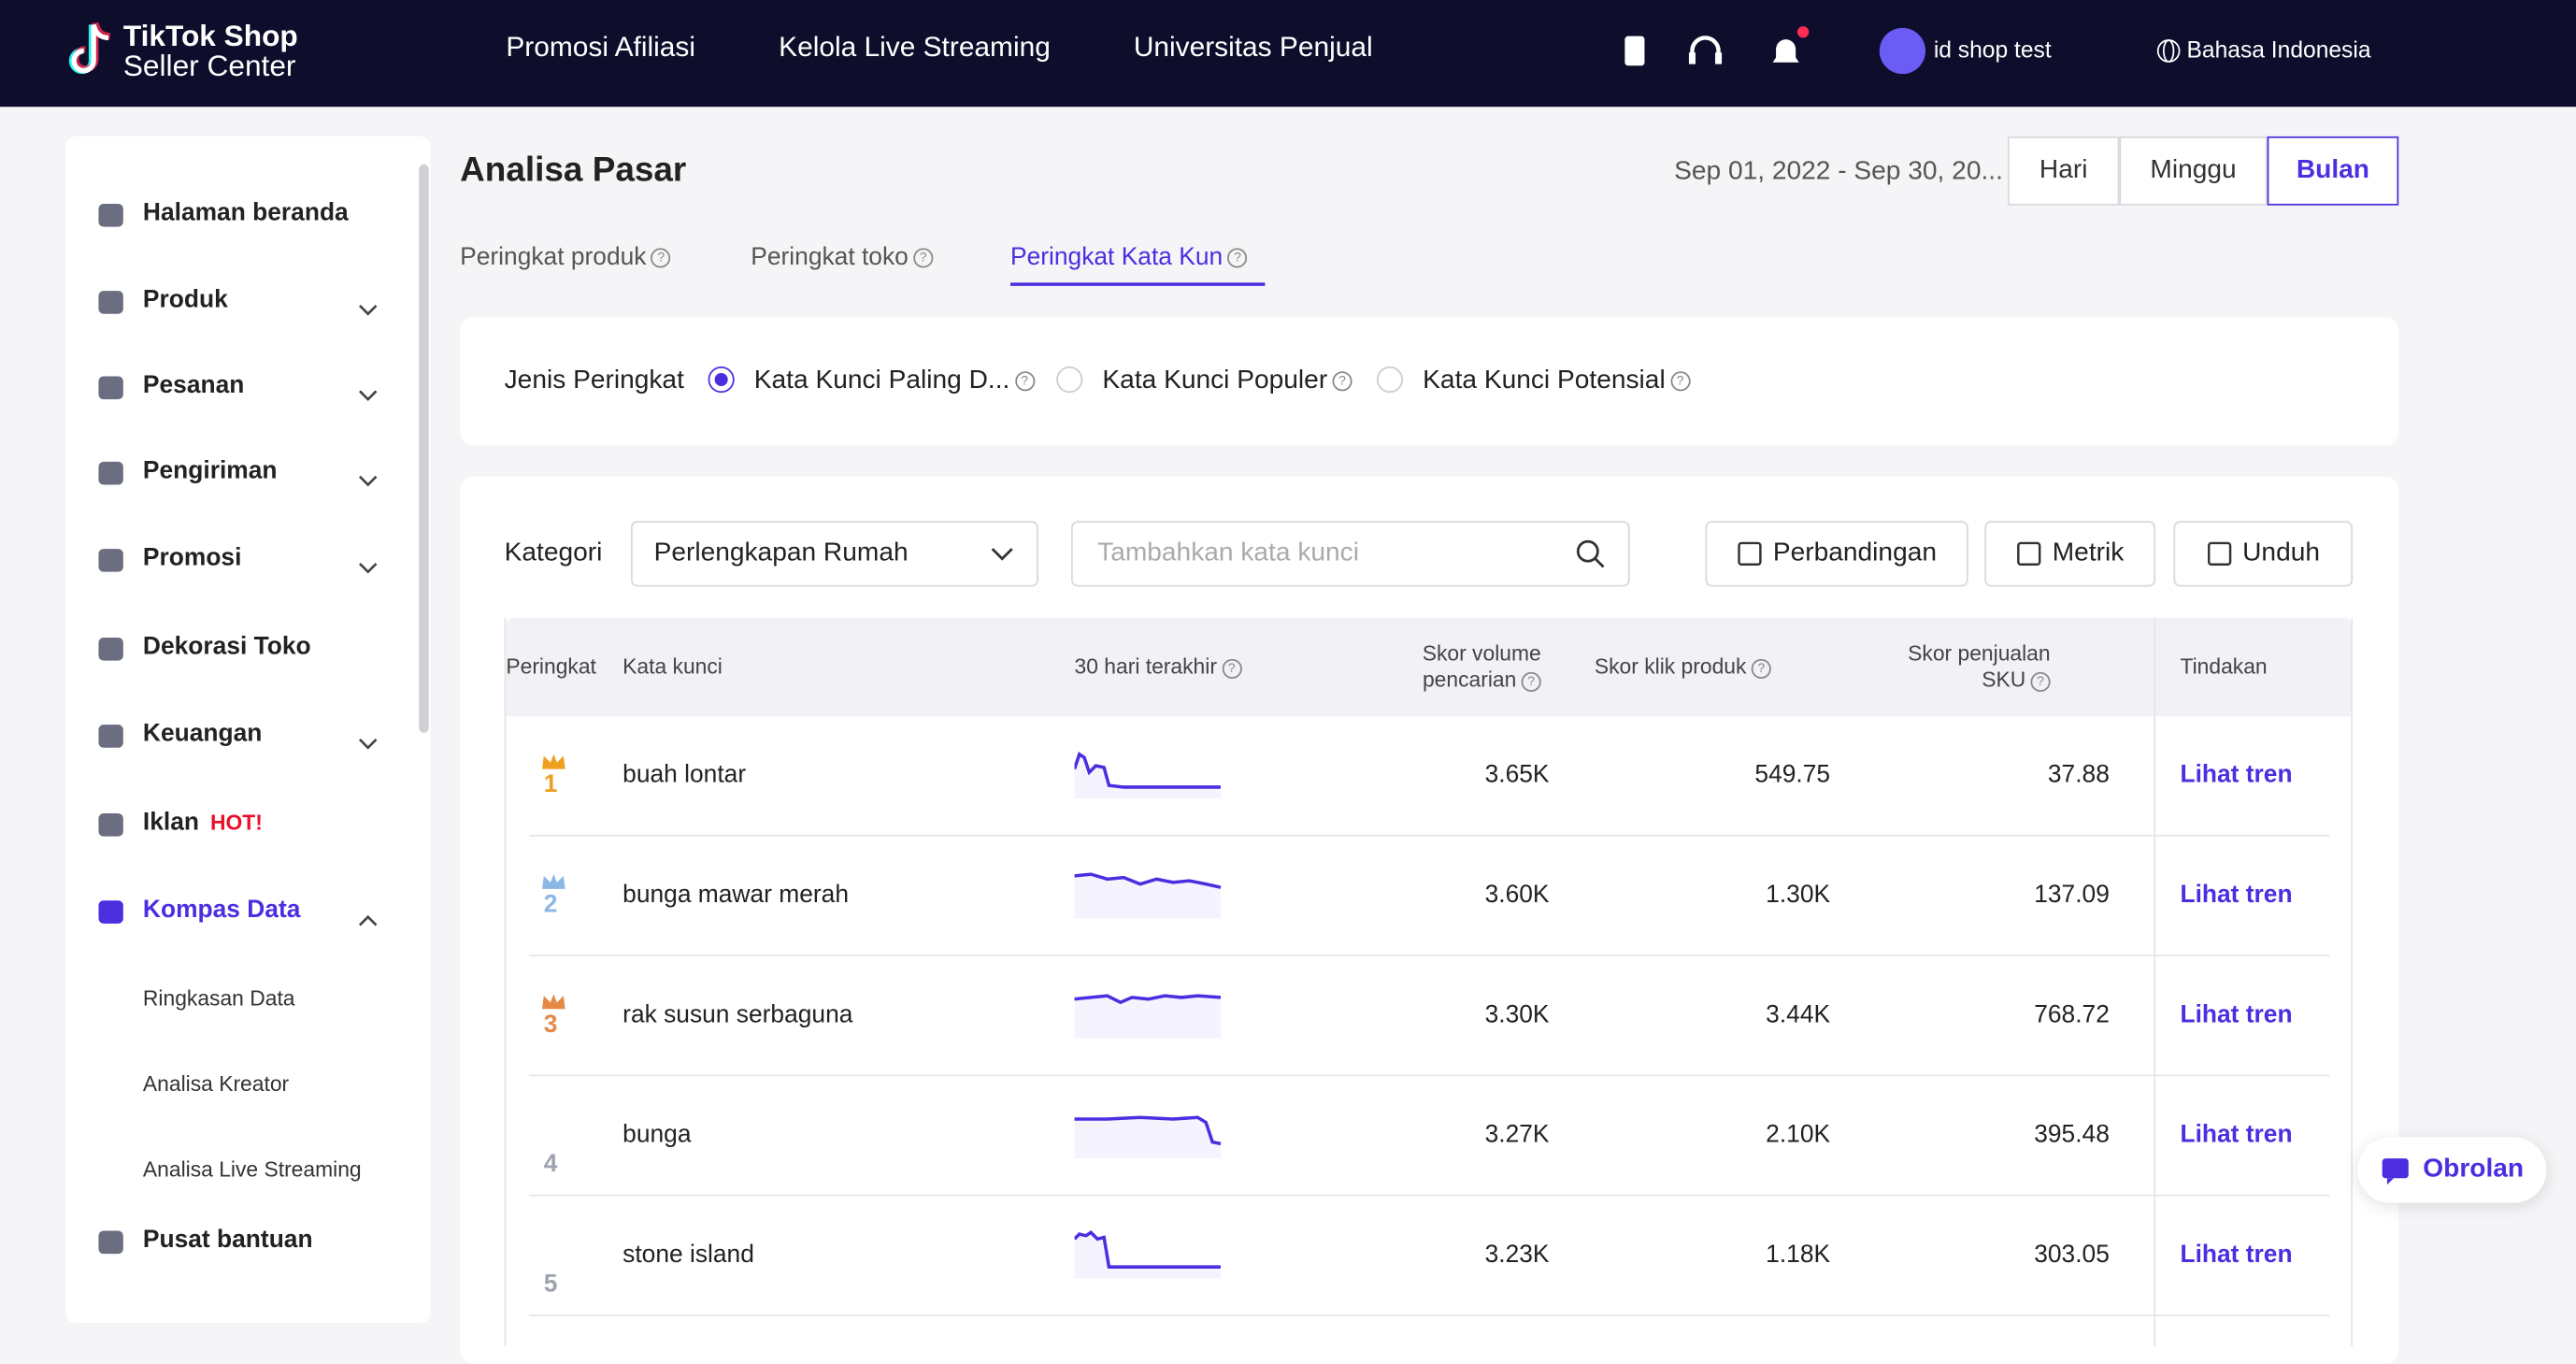 The image size is (2576, 1364). What do you see at coordinates (246, 302) in the screenshot?
I see `sidebar-item: Produk` at bounding box center [246, 302].